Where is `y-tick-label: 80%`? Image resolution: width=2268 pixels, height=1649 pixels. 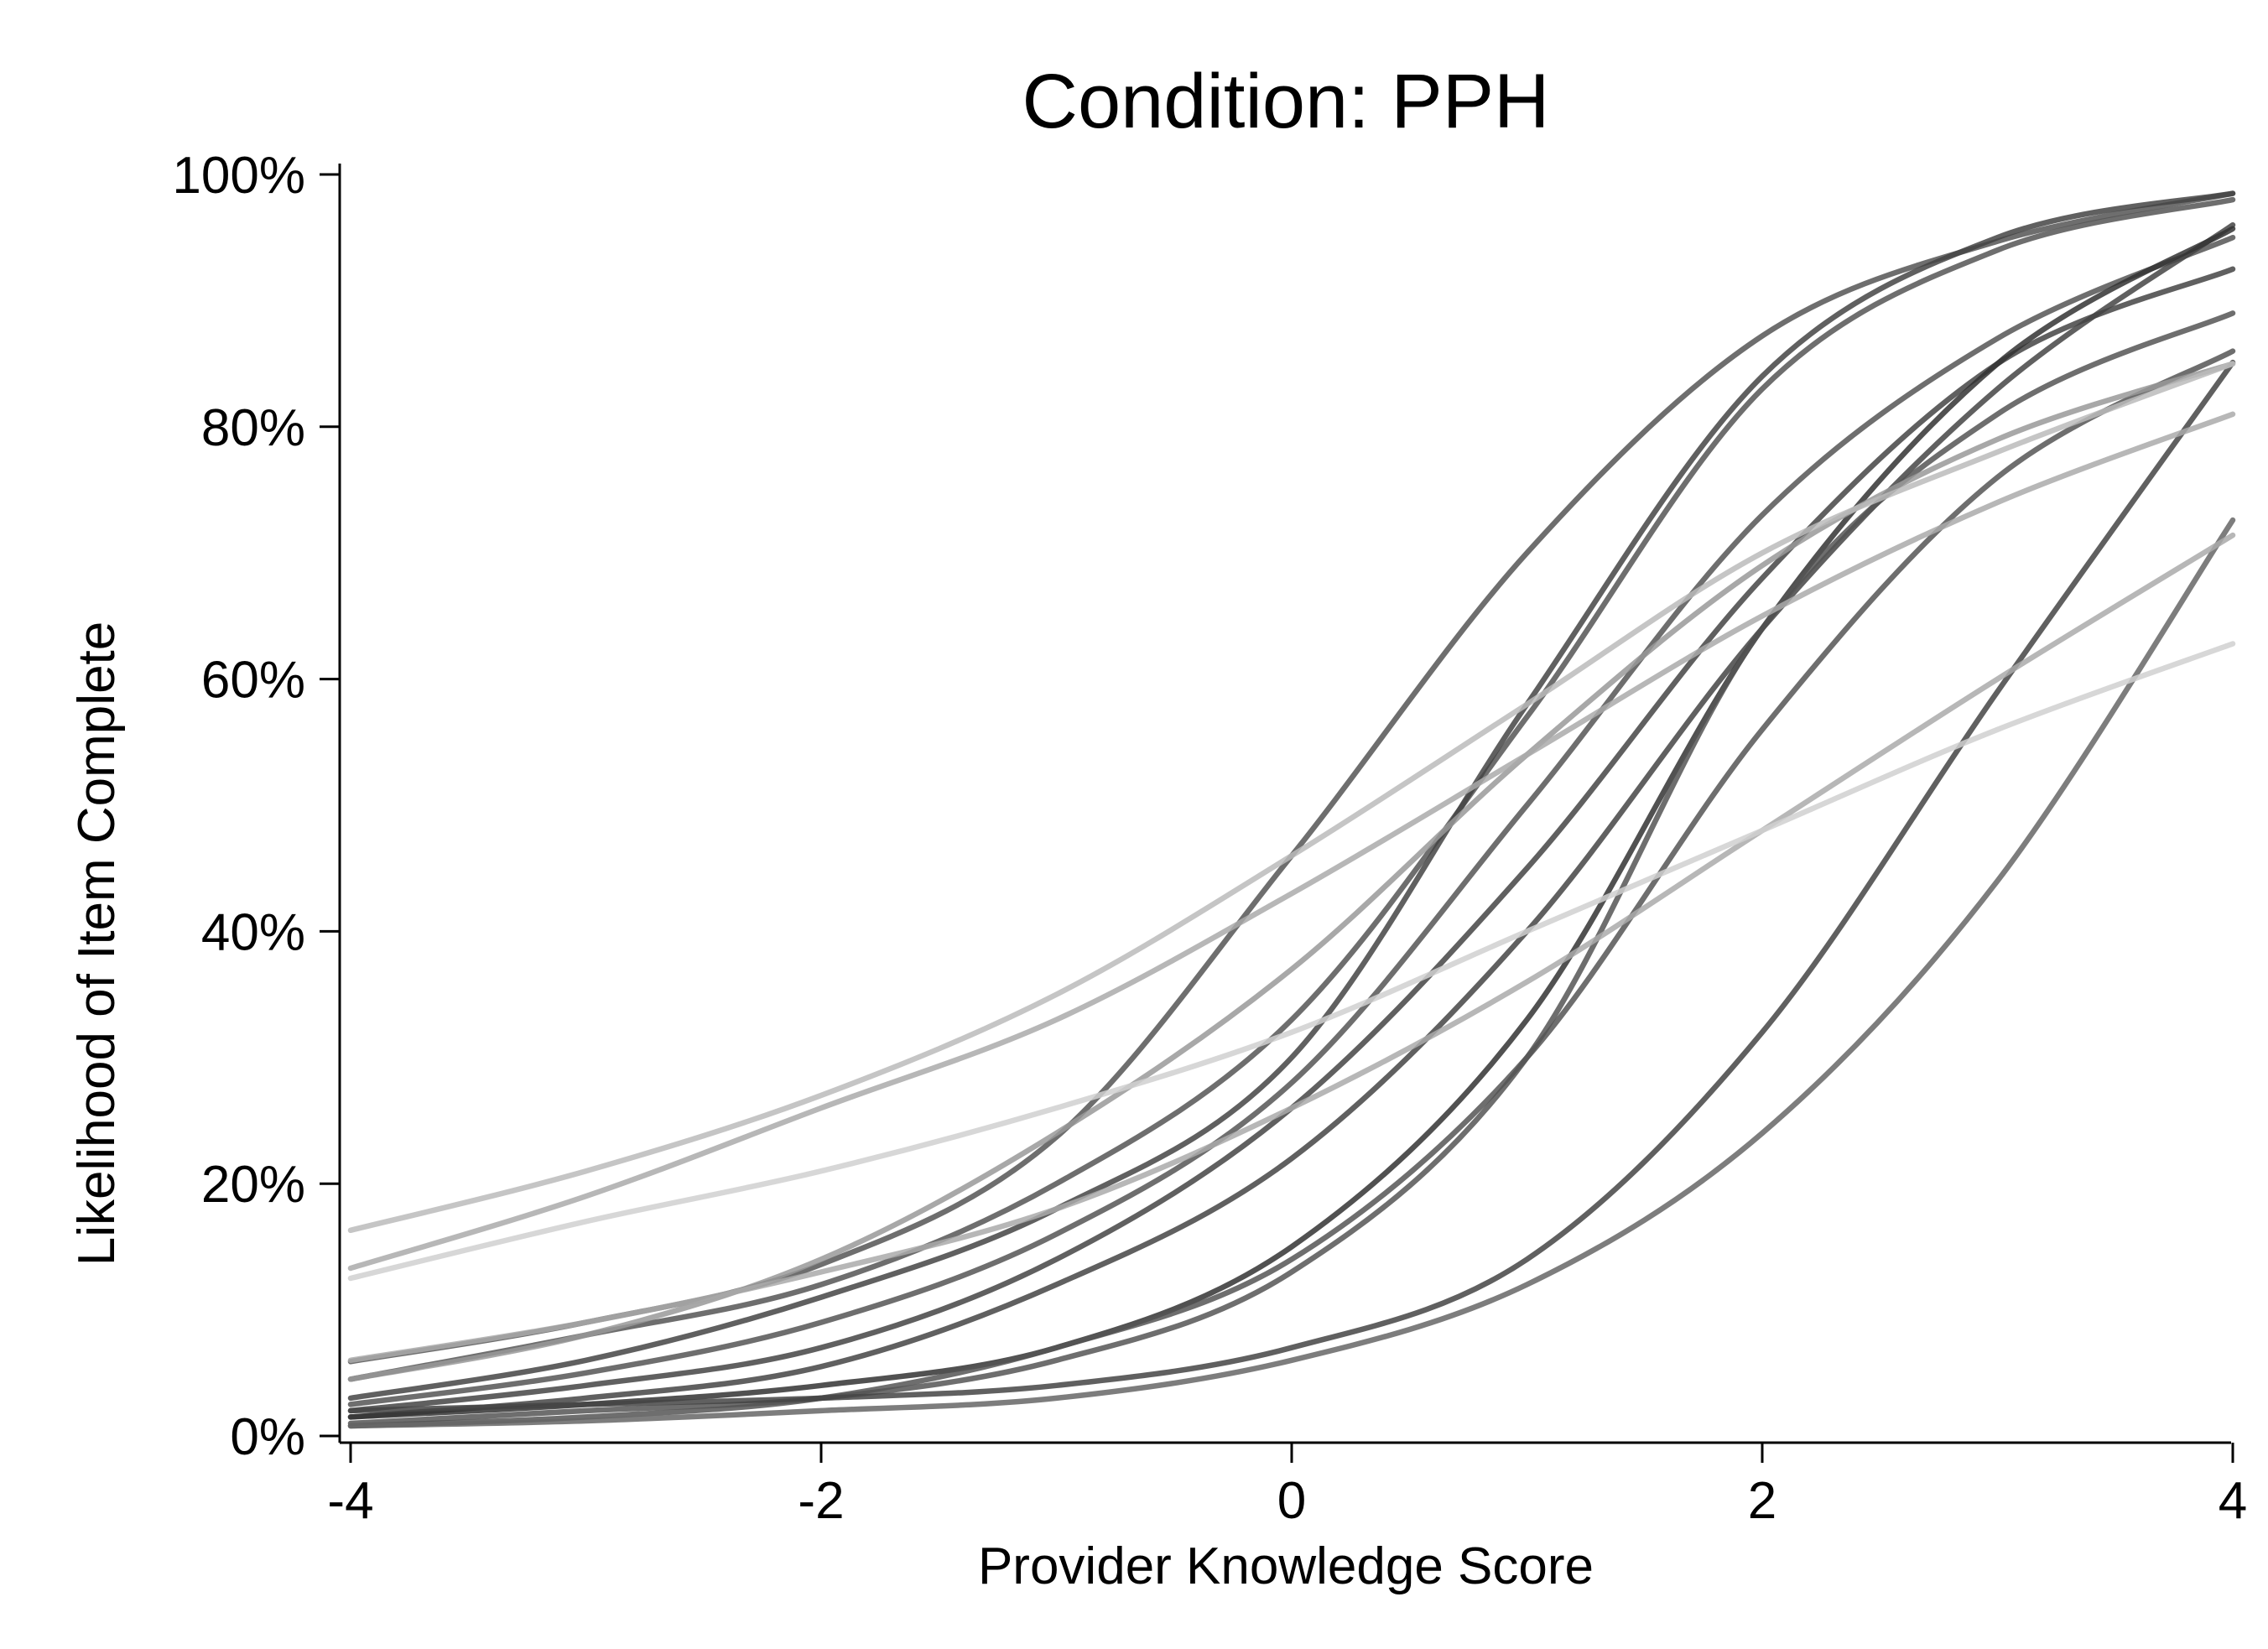 y-tick-label: 80% is located at coordinates (253, 428).